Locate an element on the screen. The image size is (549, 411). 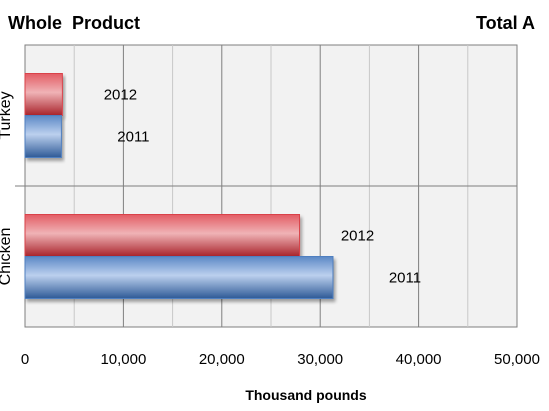
category-labels: Turkey Chicken is located at coordinates (7, 188).